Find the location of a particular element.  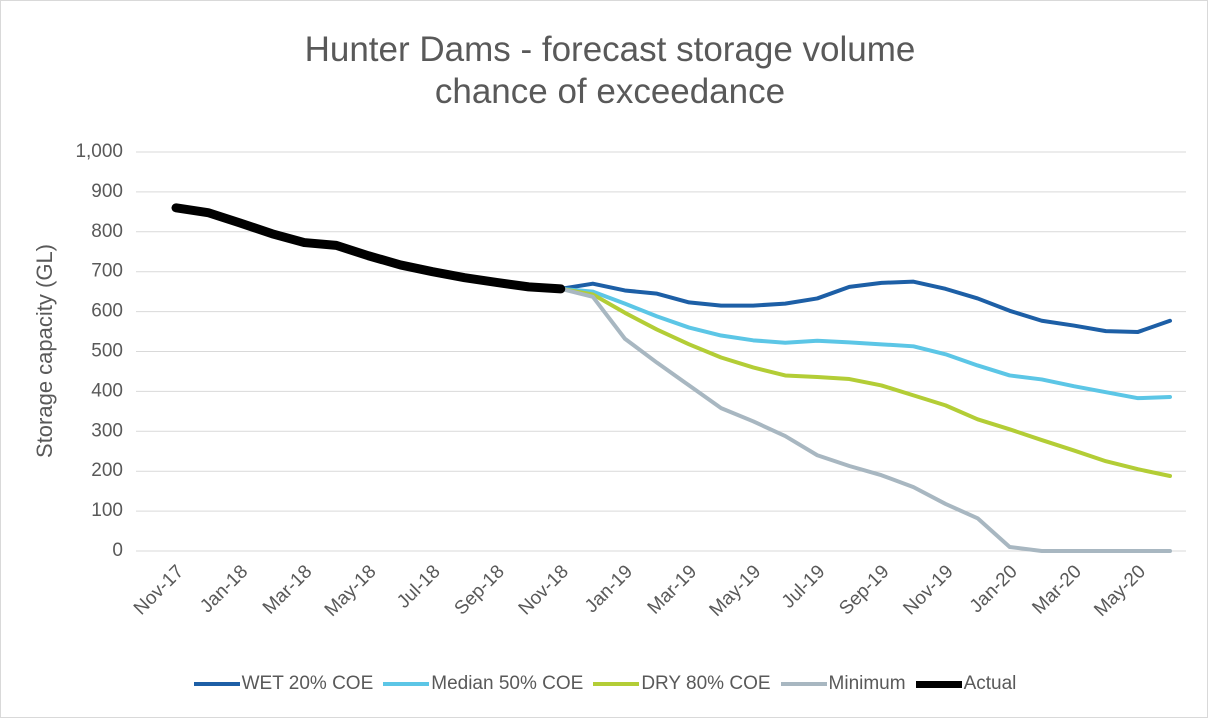

legend-label: DRY 80% COE is located at coordinates (706, 683).